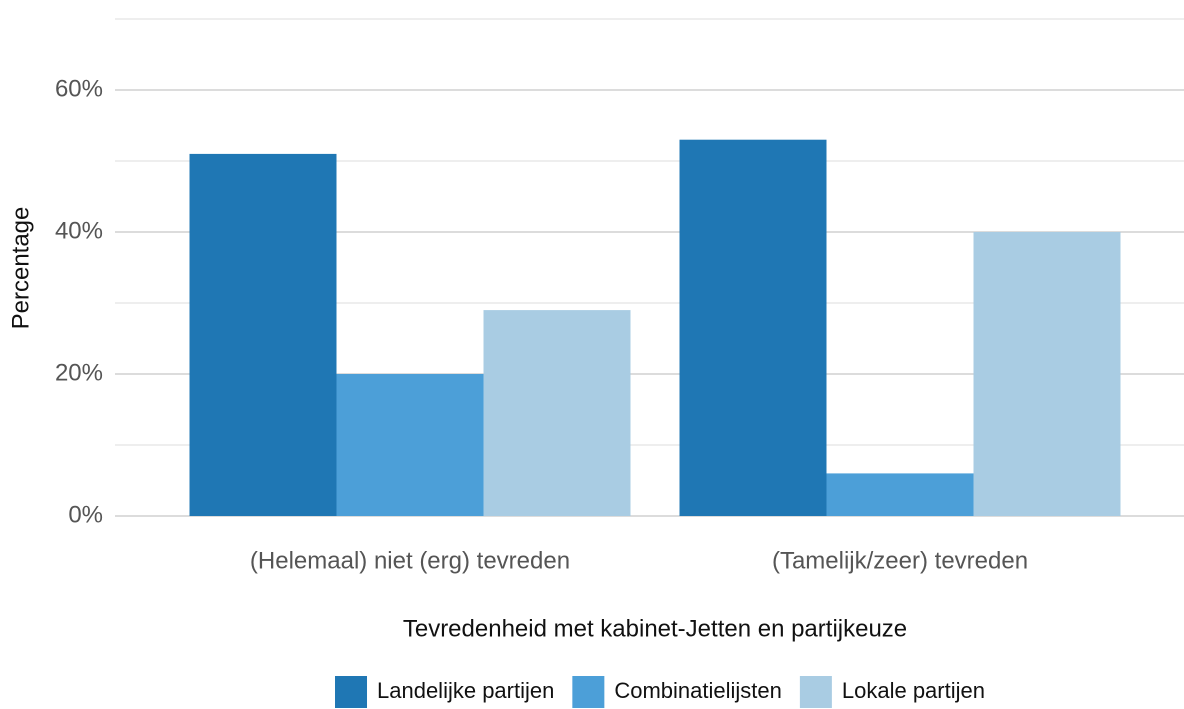 The height and width of the screenshot is (709, 1184). What do you see at coordinates (410, 560) in the screenshot?
I see `x-tick-label: (Helemaal) niet (erg) tevreden` at bounding box center [410, 560].